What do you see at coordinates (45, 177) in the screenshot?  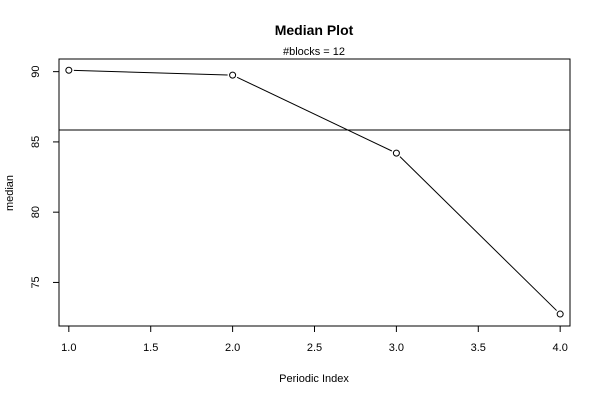 I see `y-axis-ticks: 75 80 85 90` at bounding box center [45, 177].